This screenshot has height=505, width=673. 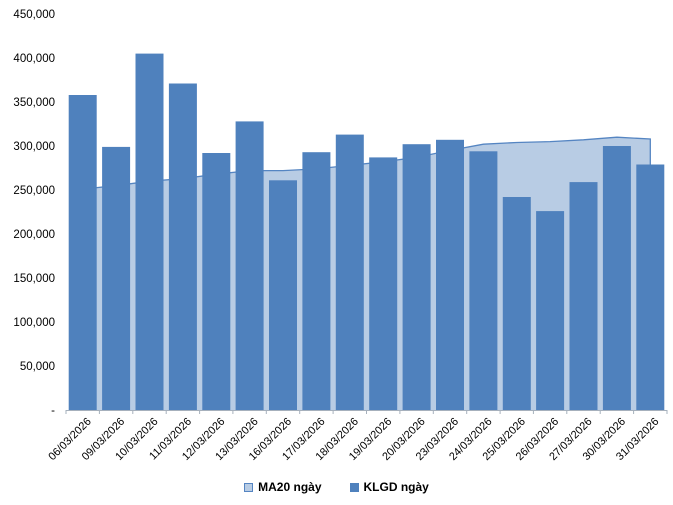 I want to click on ma20-legend-label: MA20 ngày, so click(x=290, y=487).